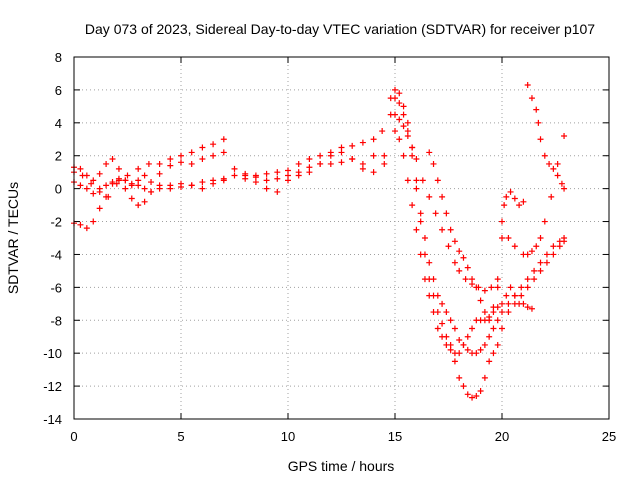 The height and width of the screenshot is (480, 640). What do you see at coordinates (58, 90) in the screenshot?
I see `y-tick-label: 6` at bounding box center [58, 90].